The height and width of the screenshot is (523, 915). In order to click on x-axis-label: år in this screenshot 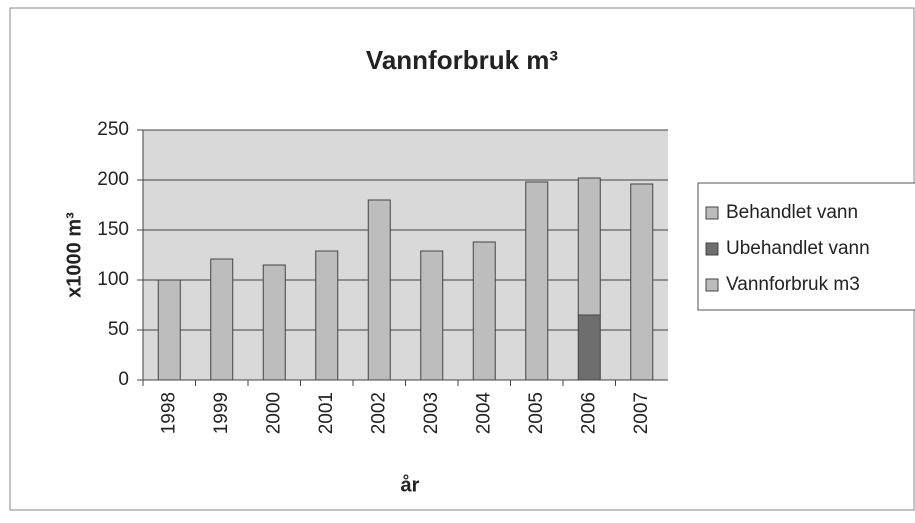, I will do `click(410, 484)`.